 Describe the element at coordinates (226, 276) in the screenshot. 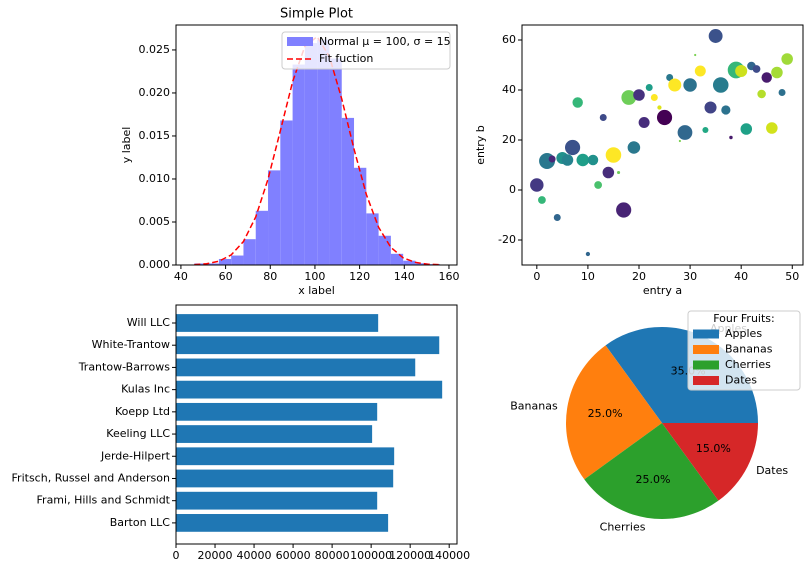

I see `x-tick-label: 60` at that location.